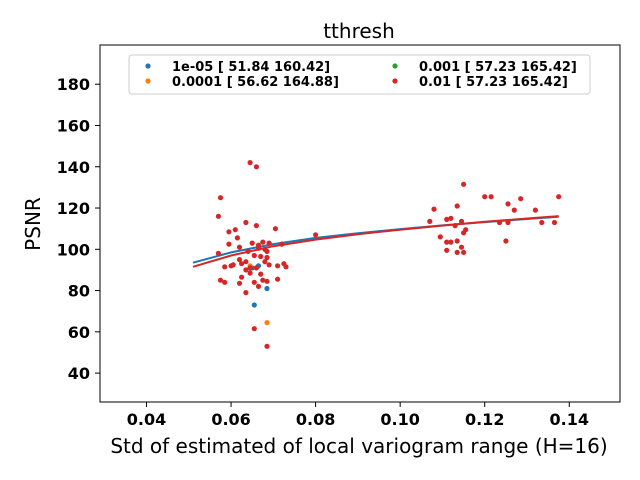 This screenshot has width=640, height=480. I want to click on y-tick-label: 120, so click(73, 208).